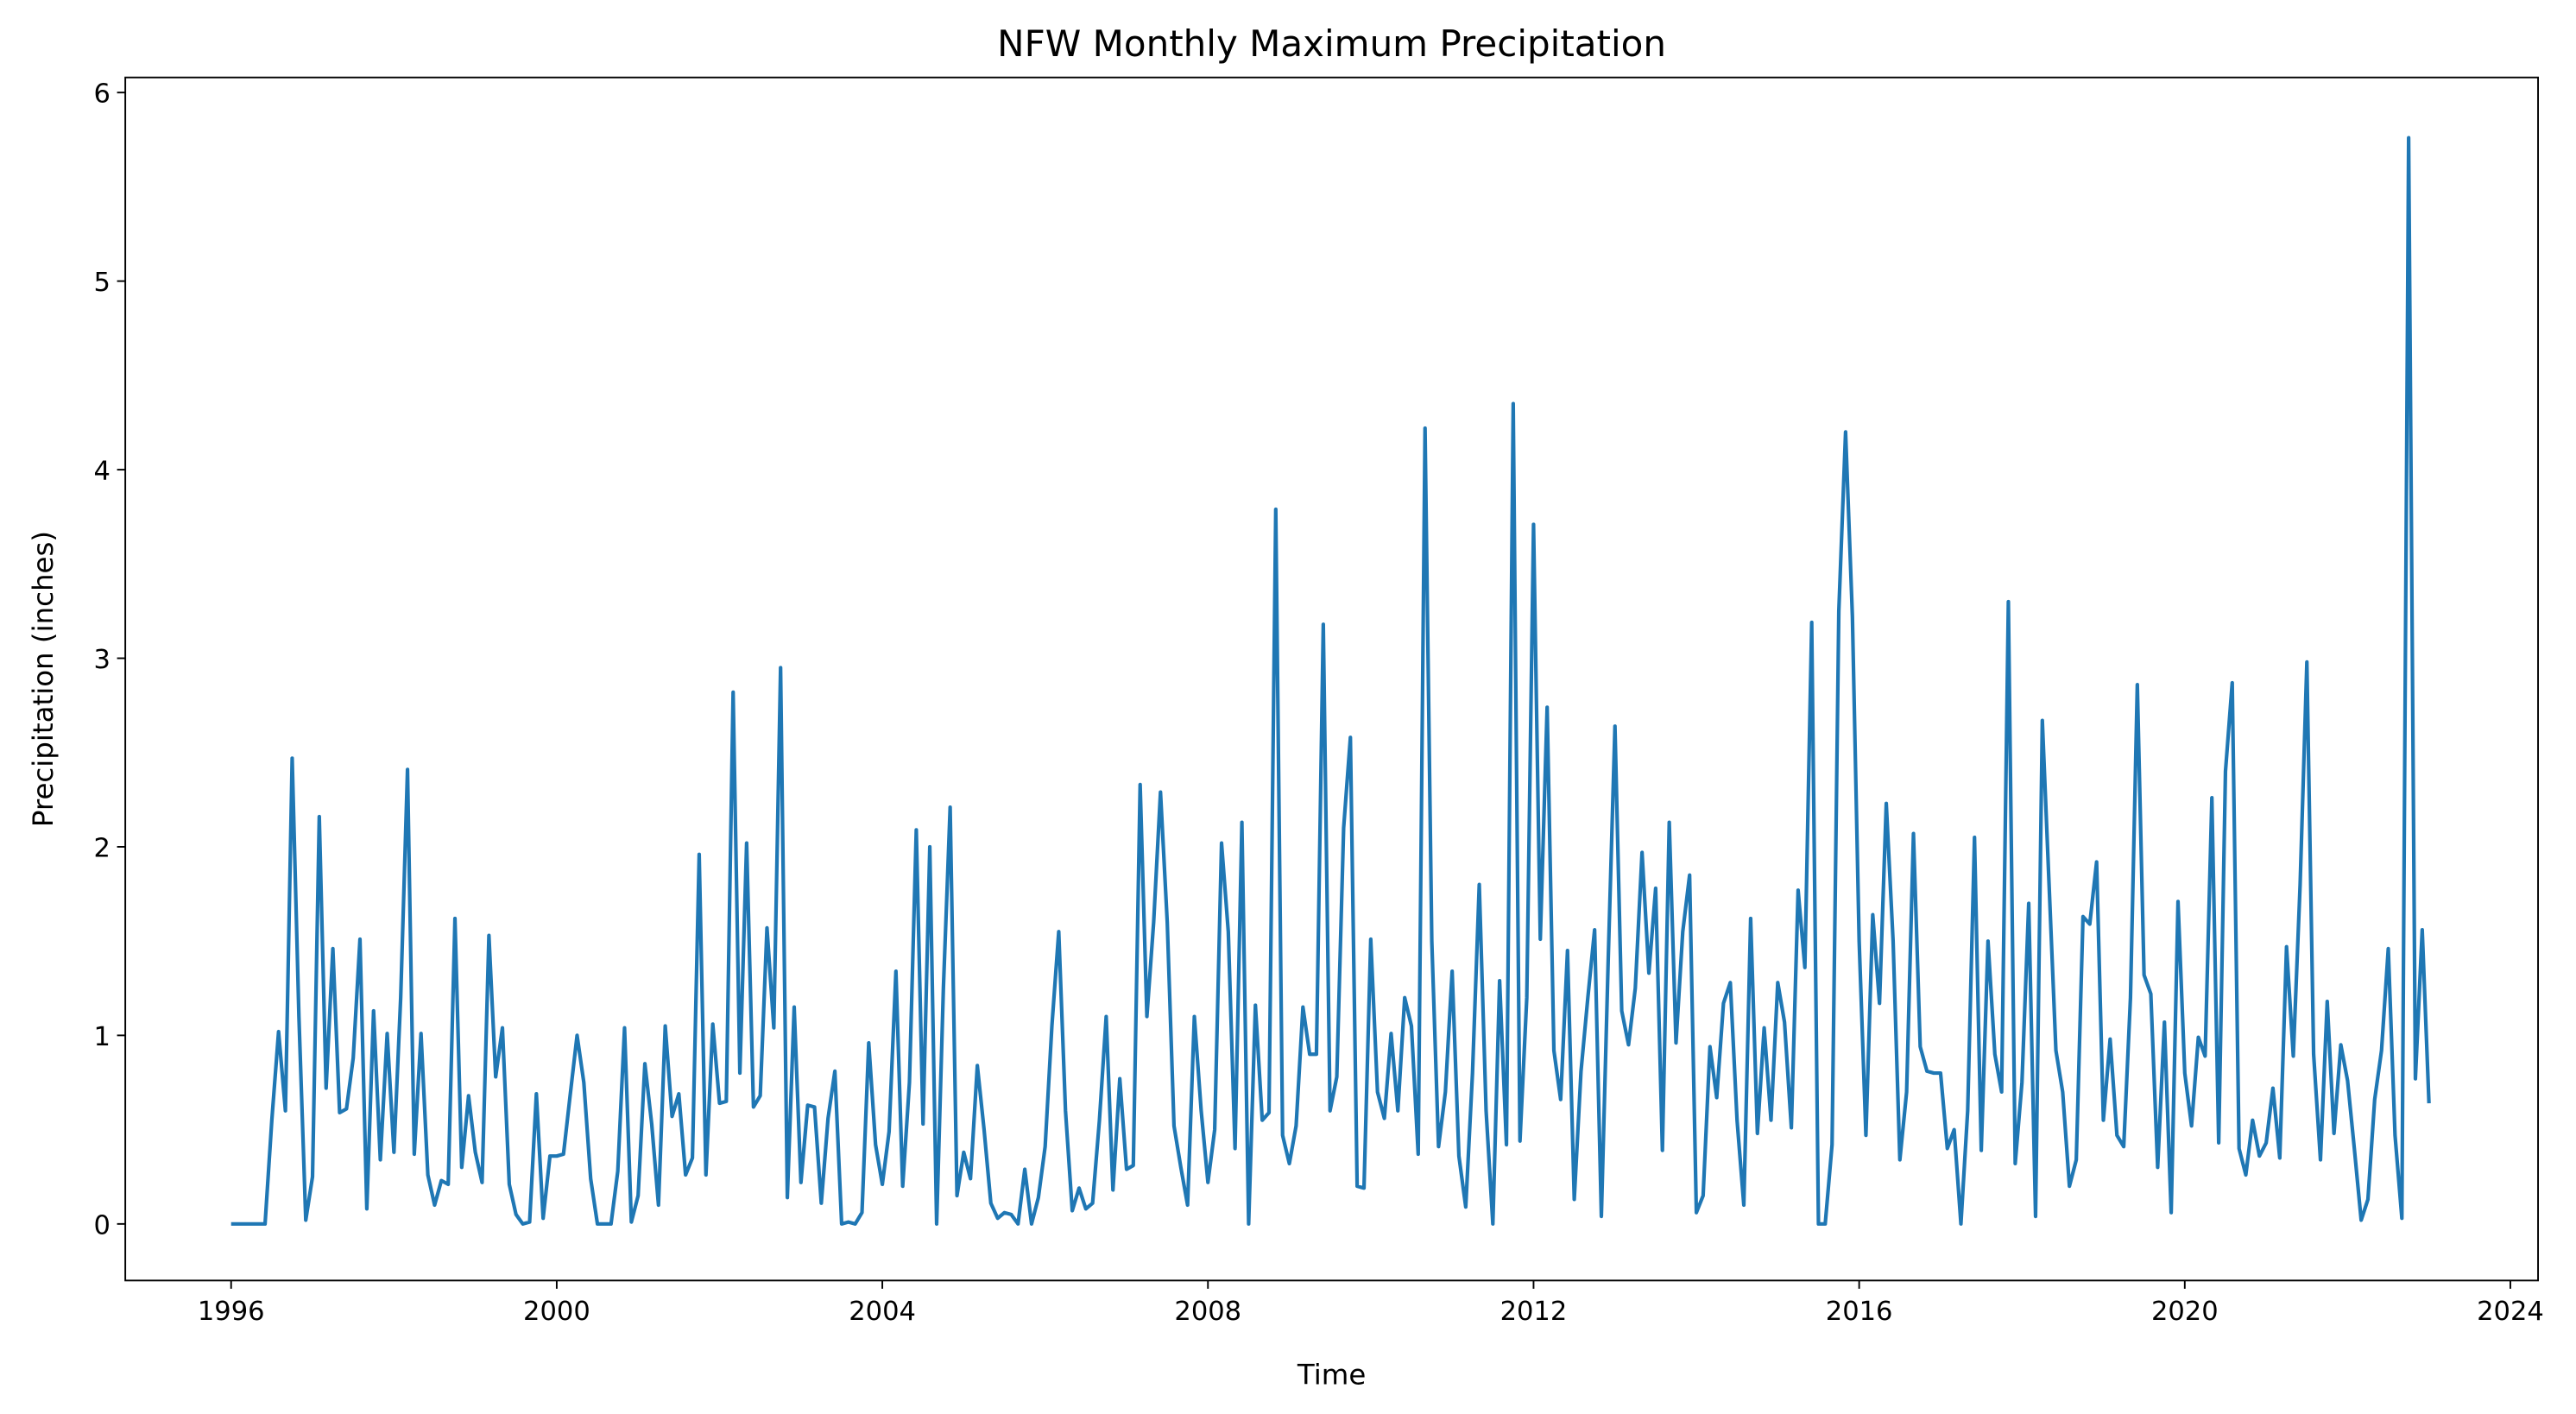  I want to click on y-tick-label: 5, so click(102, 283).